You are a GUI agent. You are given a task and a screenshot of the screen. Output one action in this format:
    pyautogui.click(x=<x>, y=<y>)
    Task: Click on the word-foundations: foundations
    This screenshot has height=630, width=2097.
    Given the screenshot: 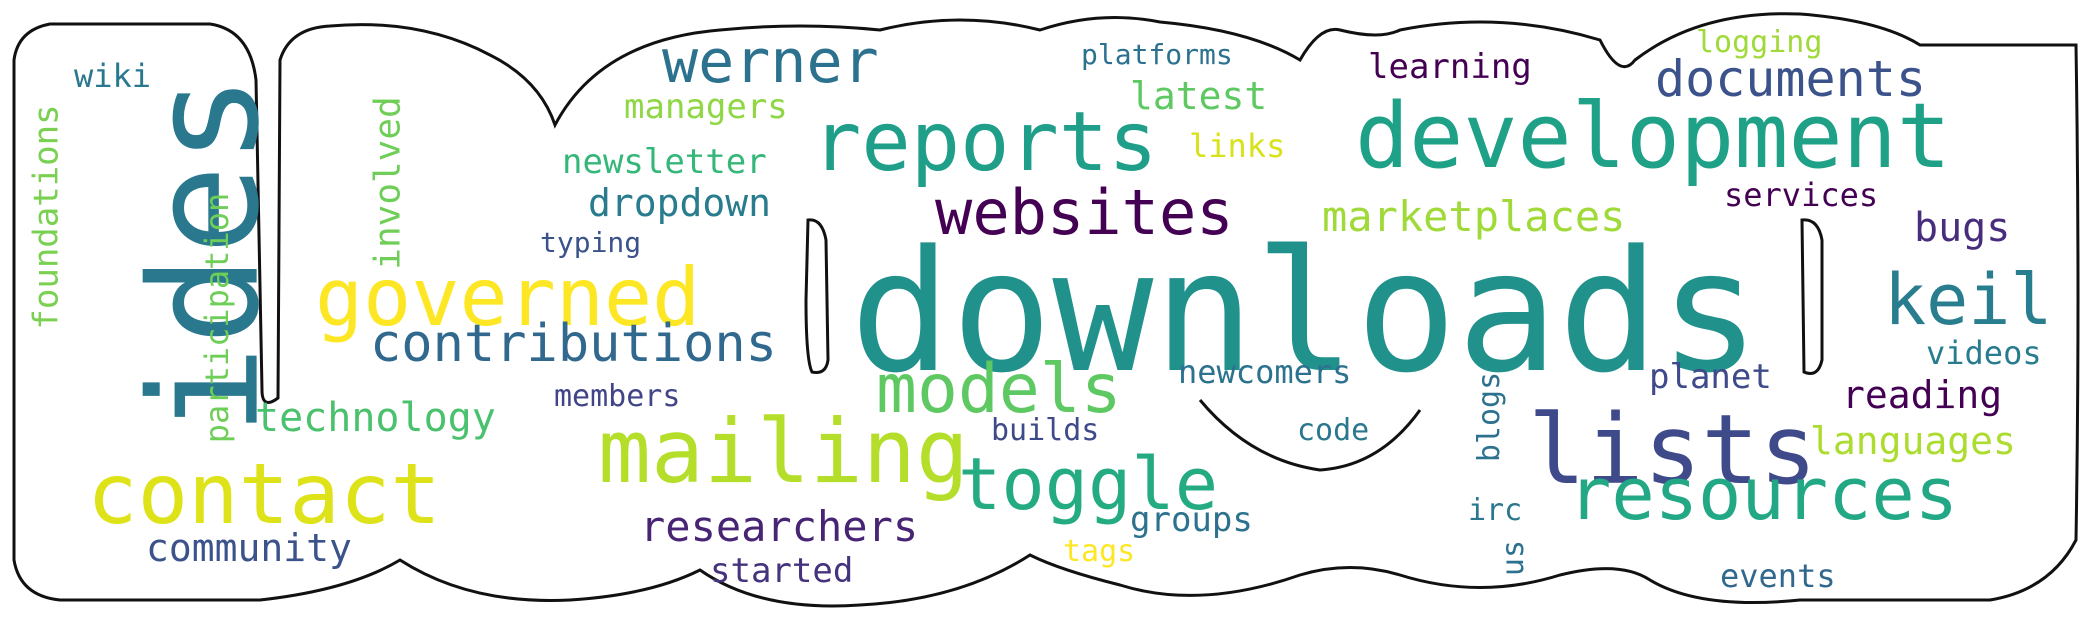 What is the action you would take?
    pyautogui.click(x=46, y=217)
    